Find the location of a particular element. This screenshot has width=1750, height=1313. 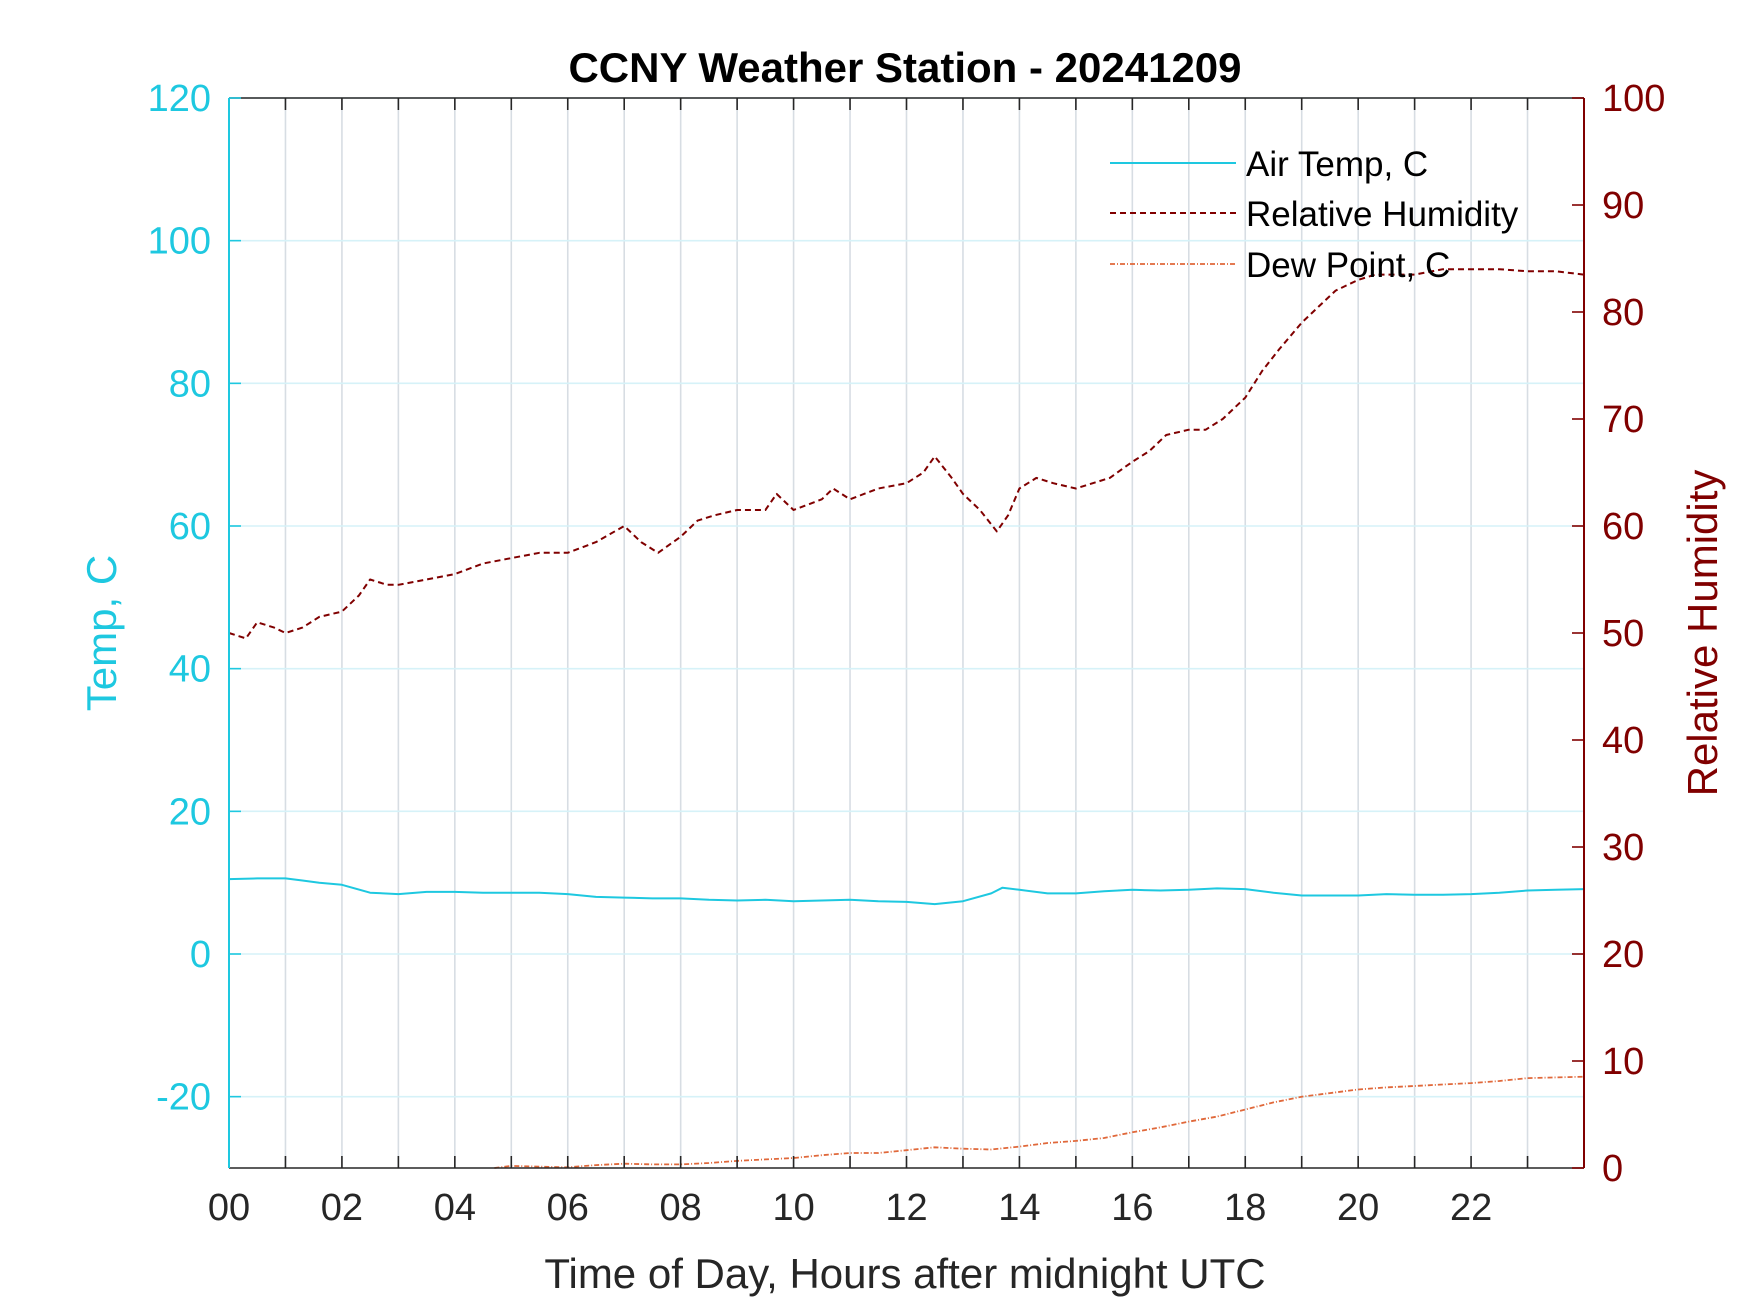

left-axis-label: Temp, C is located at coordinates (101, 633).